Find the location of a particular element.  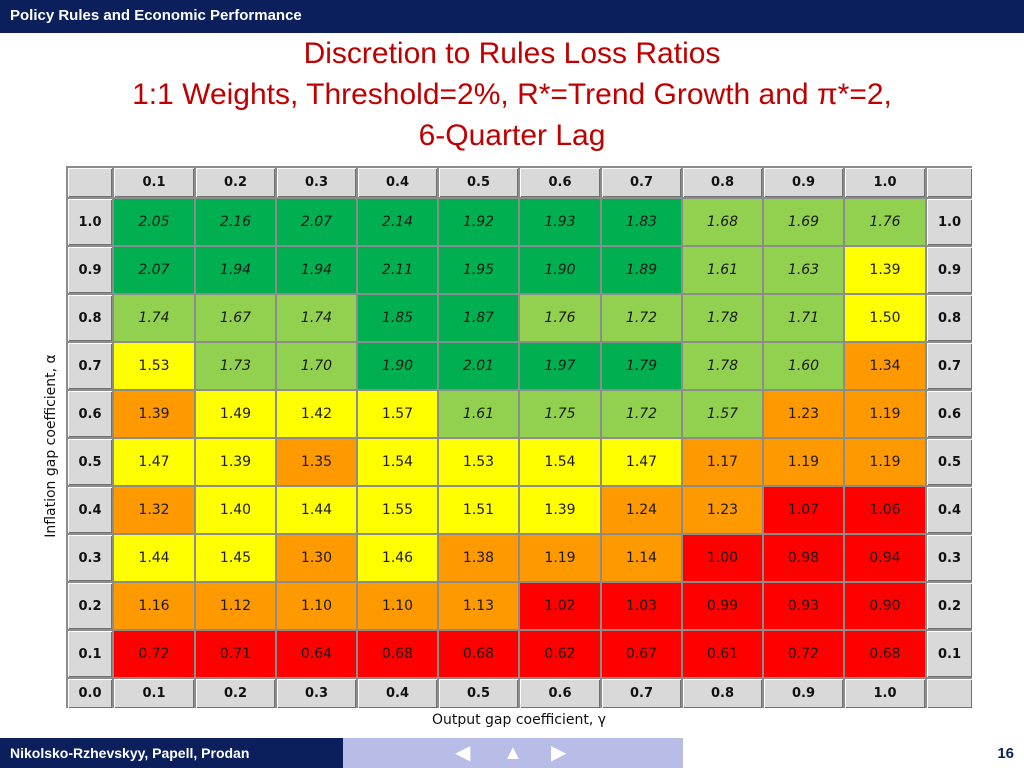

page-number: 16 is located at coordinates (1005, 753).